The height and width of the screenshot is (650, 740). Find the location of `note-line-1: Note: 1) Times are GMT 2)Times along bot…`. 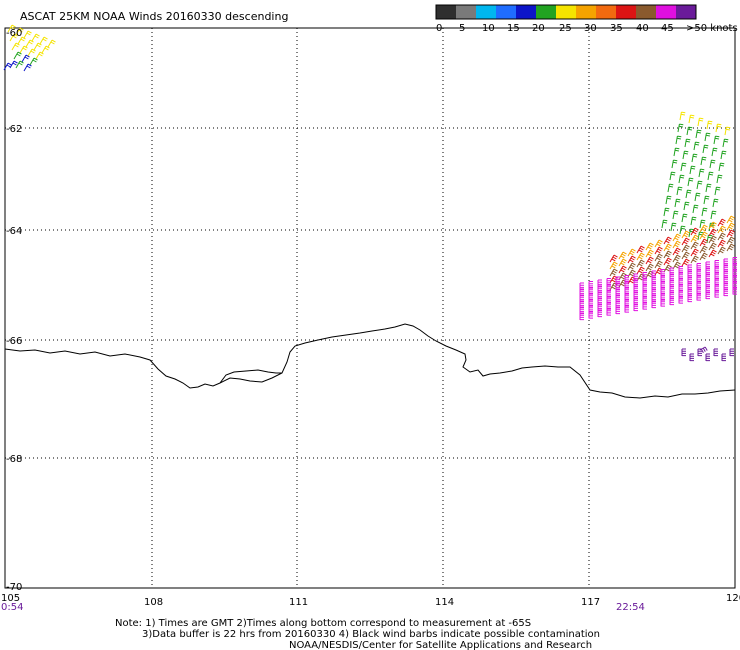

note-line-1: Note: 1) Times are GMT 2)Times along bot… is located at coordinates (323, 623).